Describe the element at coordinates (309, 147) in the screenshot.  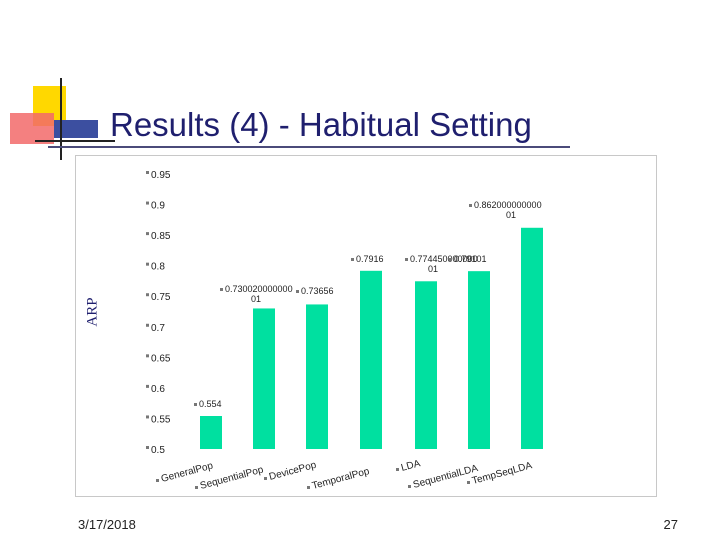
I see `title-rule` at that location.